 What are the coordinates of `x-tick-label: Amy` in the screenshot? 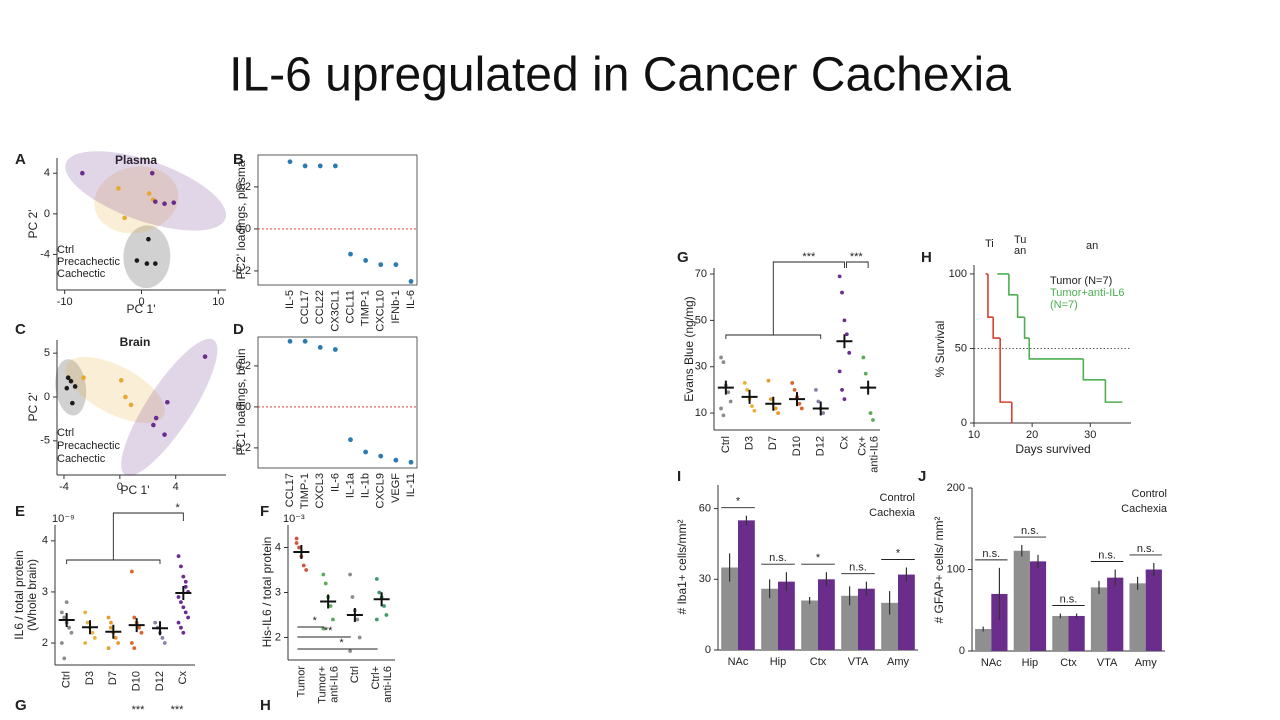 It's located at (898, 662).